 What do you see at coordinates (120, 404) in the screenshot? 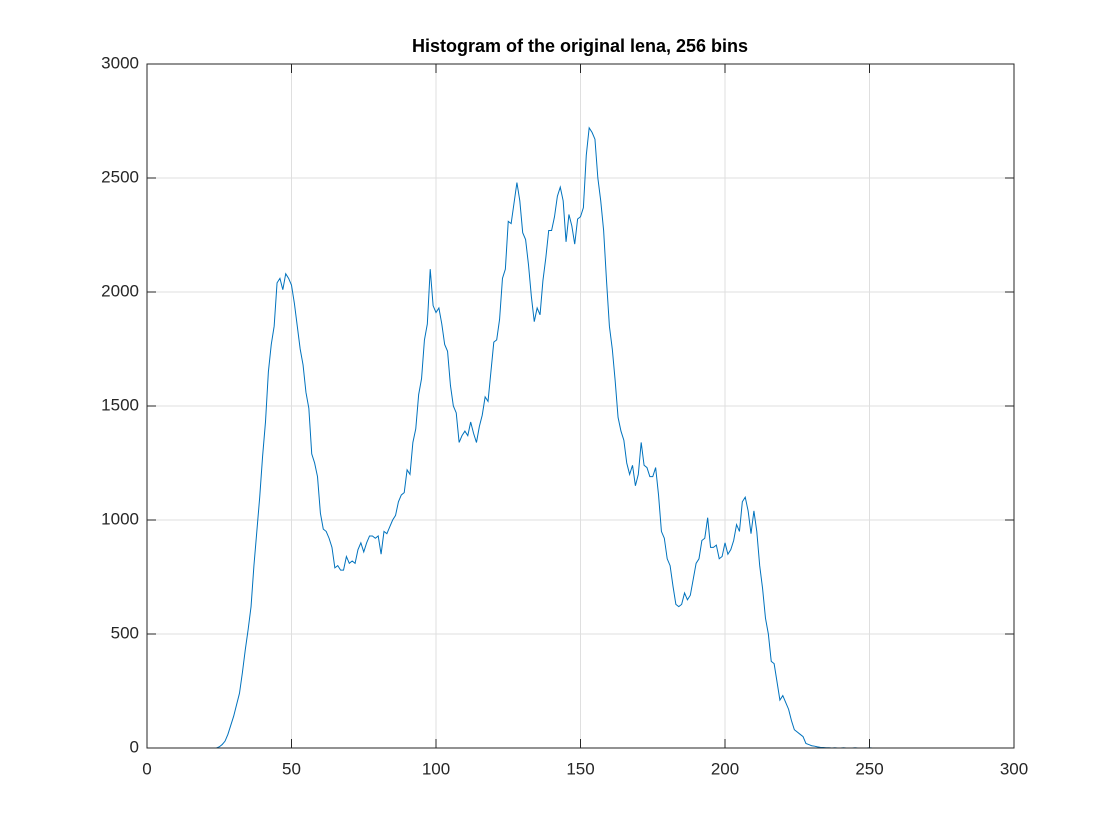
I see `y-tick-label: 1500` at bounding box center [120, 404].